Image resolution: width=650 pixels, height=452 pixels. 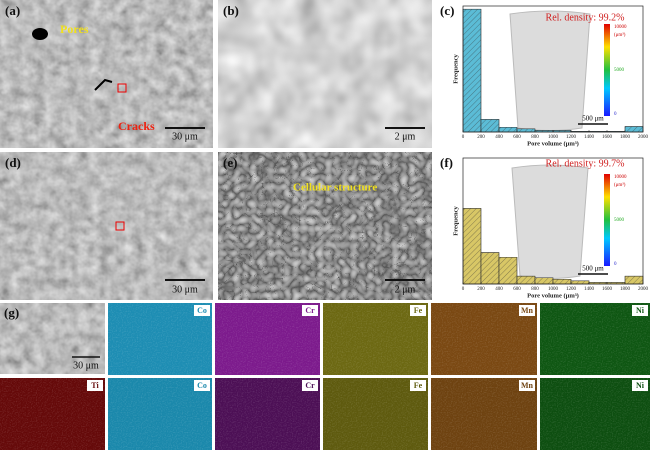 What do you see at coordinates (74, 29) in the screenshot?
I see `annotation: Pores` at bounding box center [74, 29].